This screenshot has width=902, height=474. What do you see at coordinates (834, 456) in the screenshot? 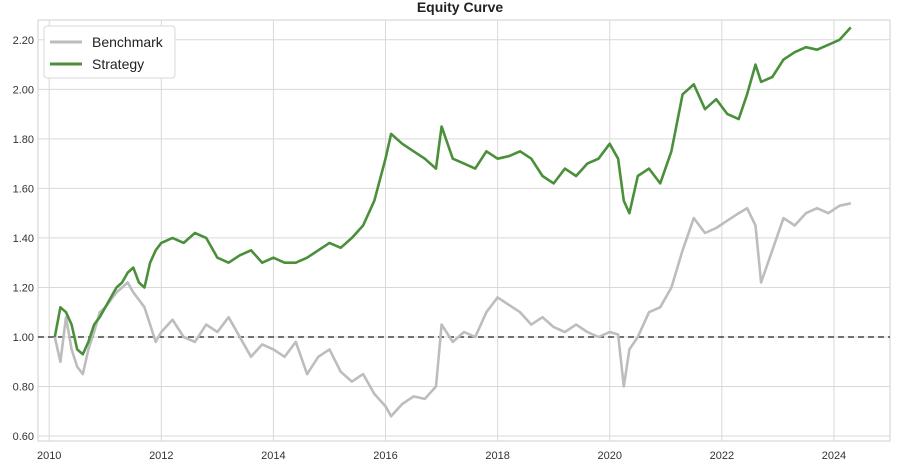
I see `x-tick-label: 2024` at bounding box center [834, 456].